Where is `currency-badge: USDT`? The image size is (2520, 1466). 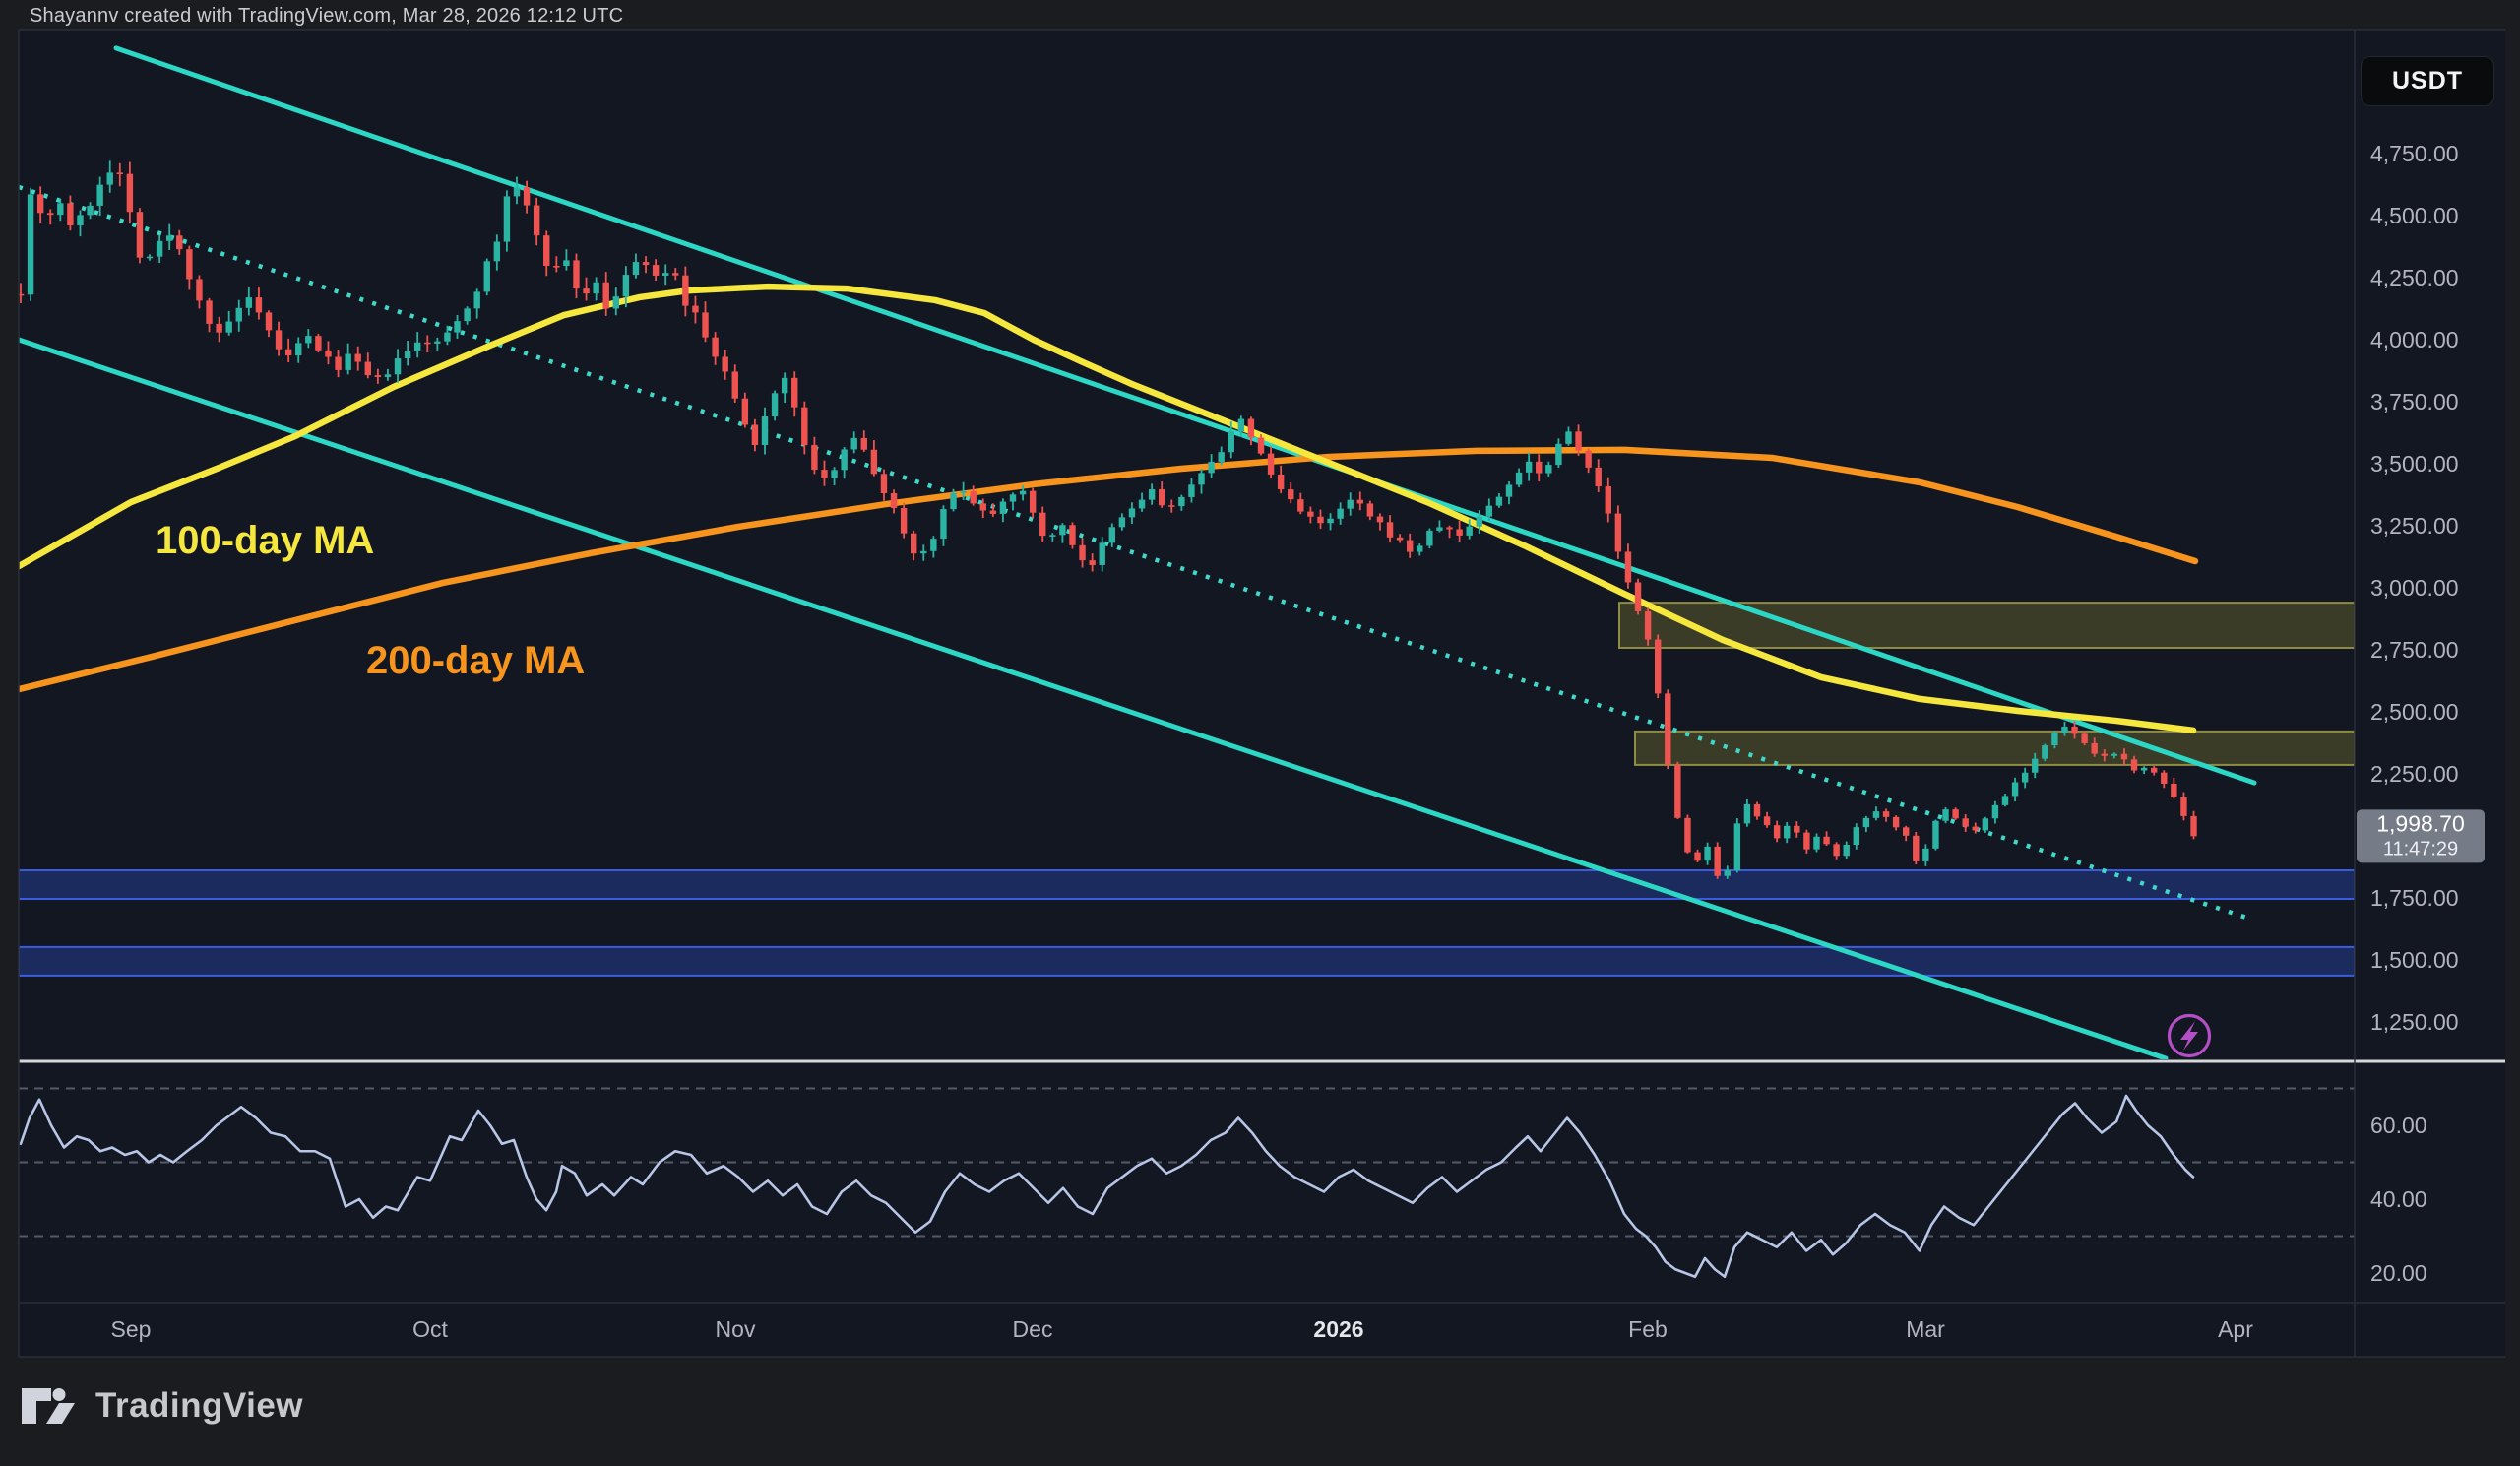 currency-badge: USDT is located at coordinates (2427, 81).